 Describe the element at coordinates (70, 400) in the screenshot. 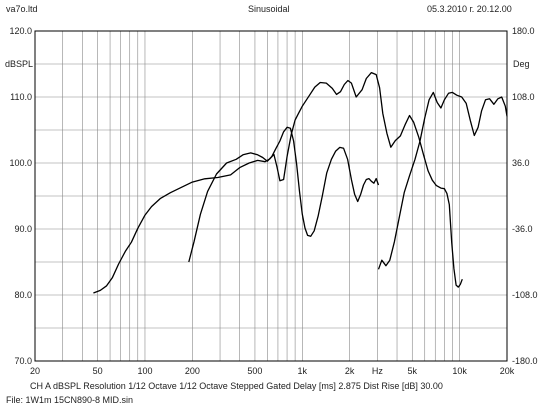

I see `file-name: File: 1W1m 15CN890-8 MID.sin` at that location.